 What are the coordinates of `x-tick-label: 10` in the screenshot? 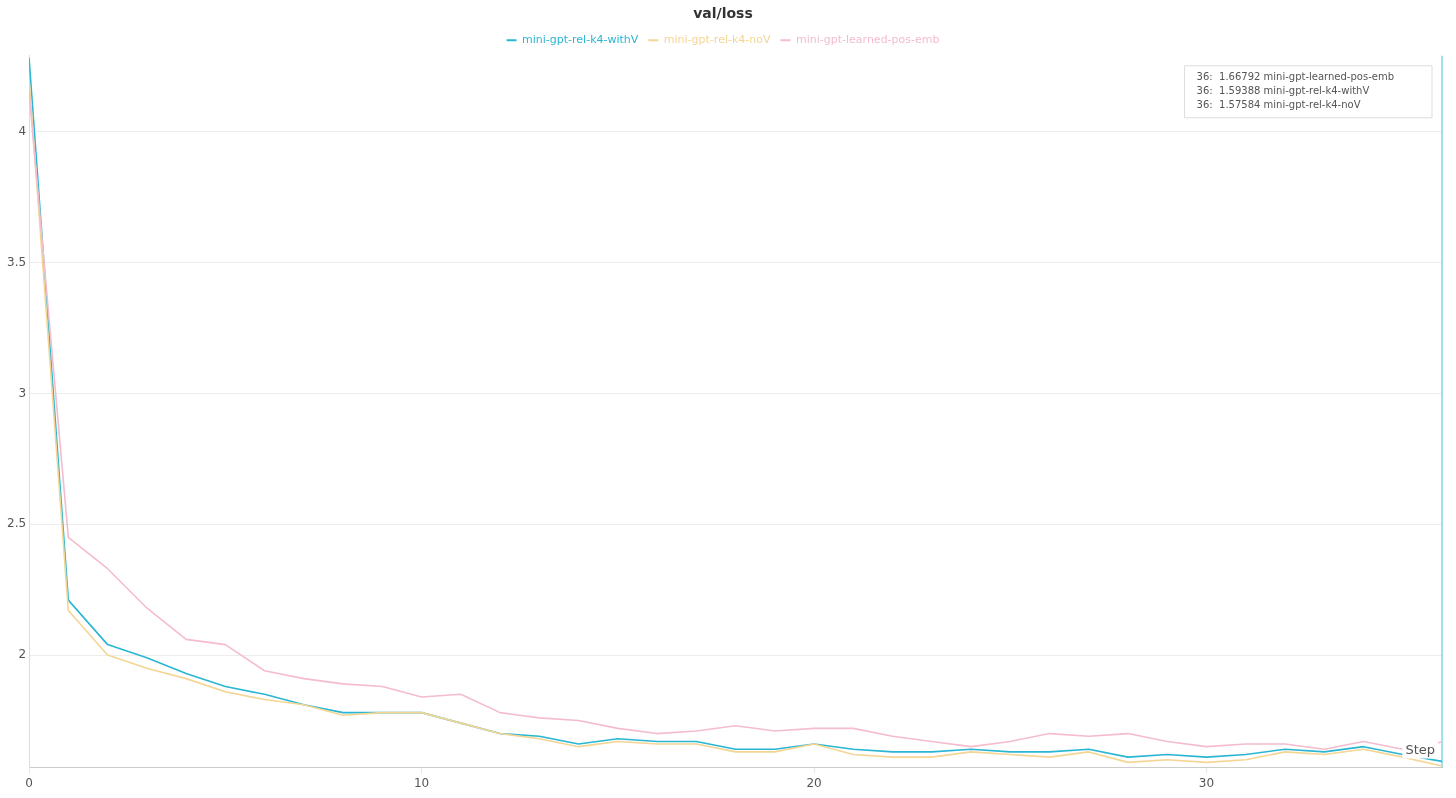 It's located at (421, 782).